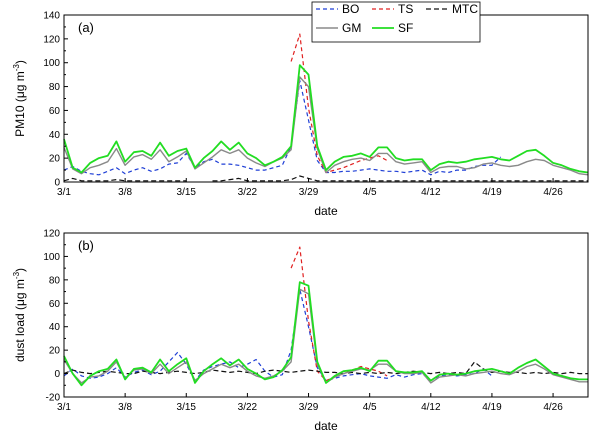  I want to click on legend-box, so click(396, 22).